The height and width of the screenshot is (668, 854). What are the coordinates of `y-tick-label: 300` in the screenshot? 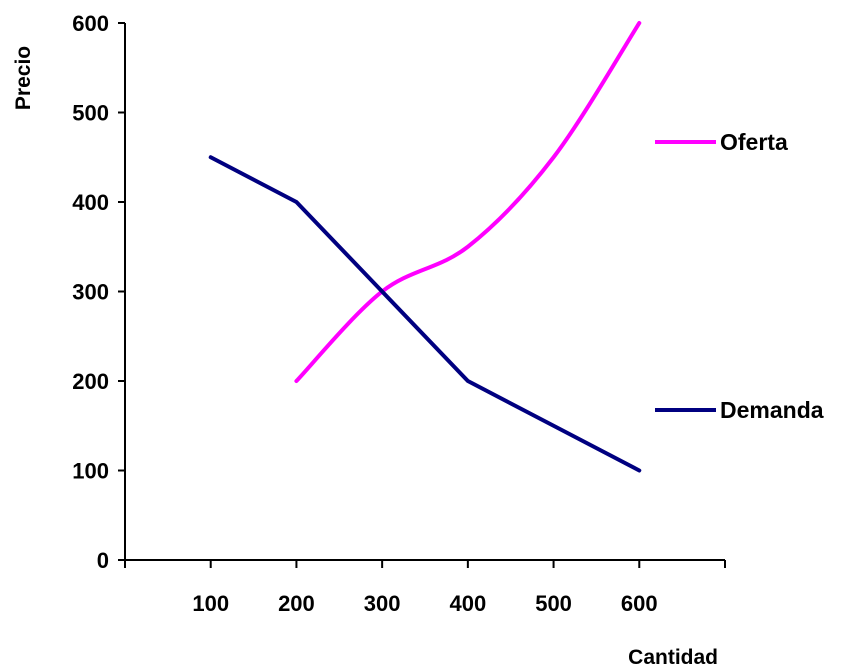 It's located at (90, 292).